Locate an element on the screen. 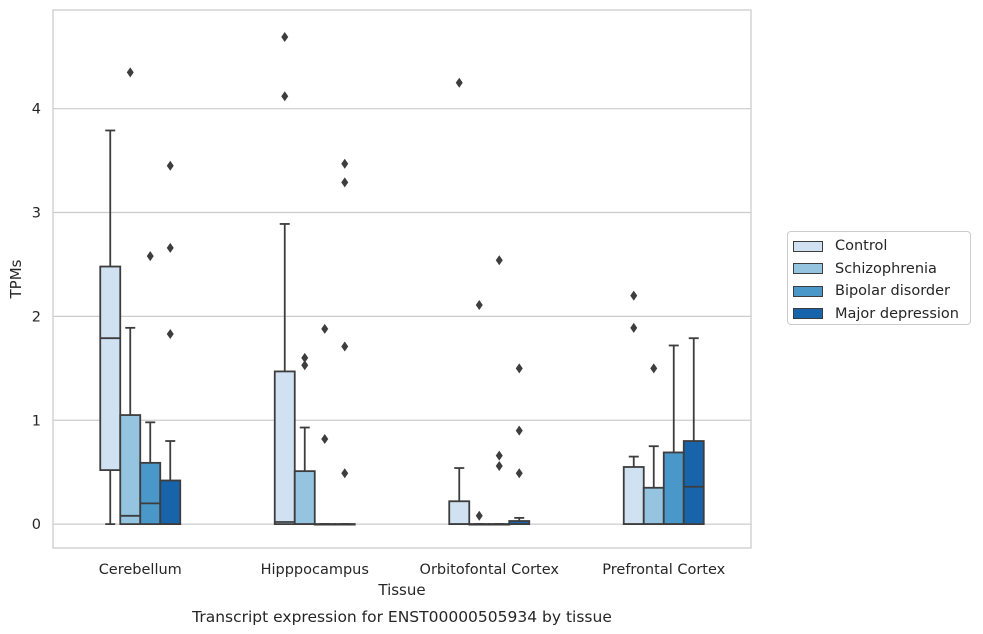 The image size is (983, 634). x-tick-label: Hipppocampus is located at coordinates (315, 570).